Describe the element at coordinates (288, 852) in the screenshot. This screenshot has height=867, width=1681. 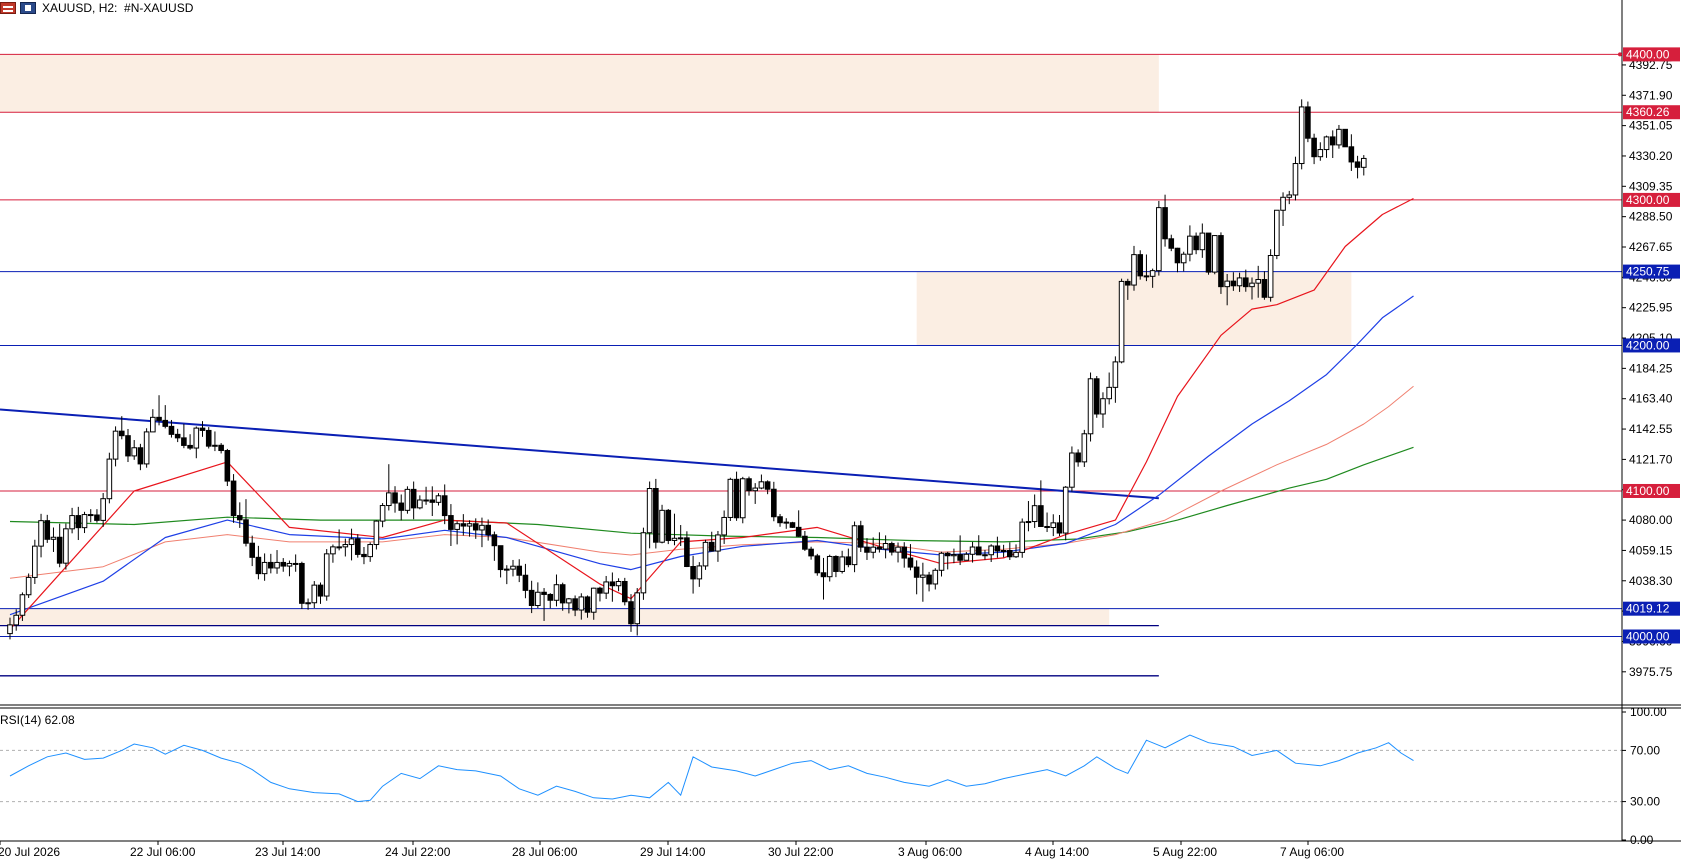
I see `time-tick-label: 23 Jul 14:00` at that location.